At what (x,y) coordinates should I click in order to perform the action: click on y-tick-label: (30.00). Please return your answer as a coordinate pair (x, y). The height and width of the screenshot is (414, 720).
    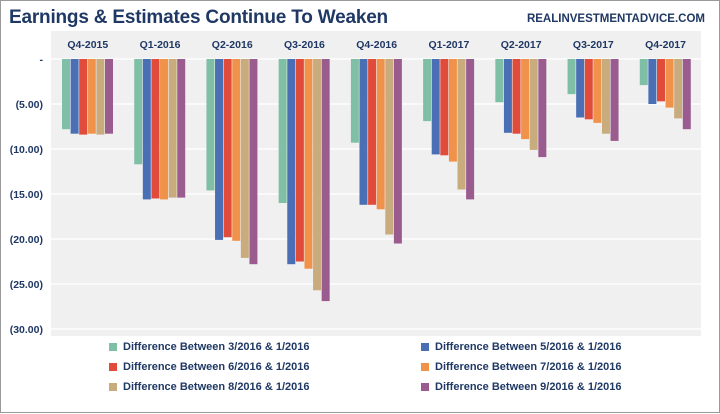
    Looking at the image, I should click on (26, 330).